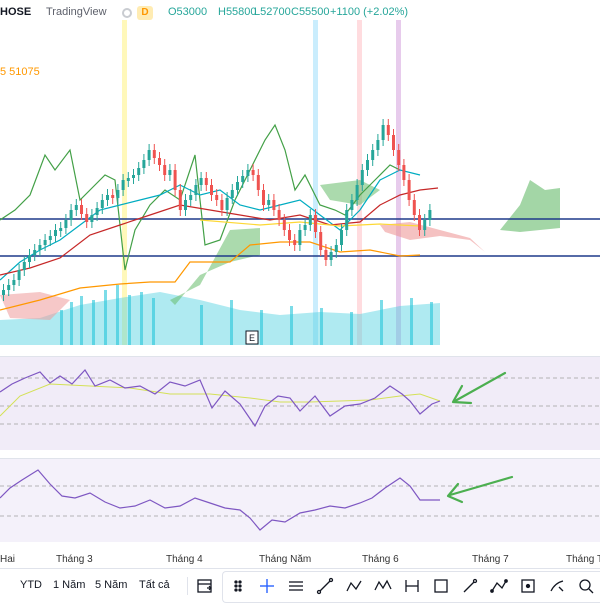 This screenshot has width=600, height=603. What do you see at coordinates (470, 586) in the screenshot?
I see `magic-brush-icon` at bounding box center [470, 586].